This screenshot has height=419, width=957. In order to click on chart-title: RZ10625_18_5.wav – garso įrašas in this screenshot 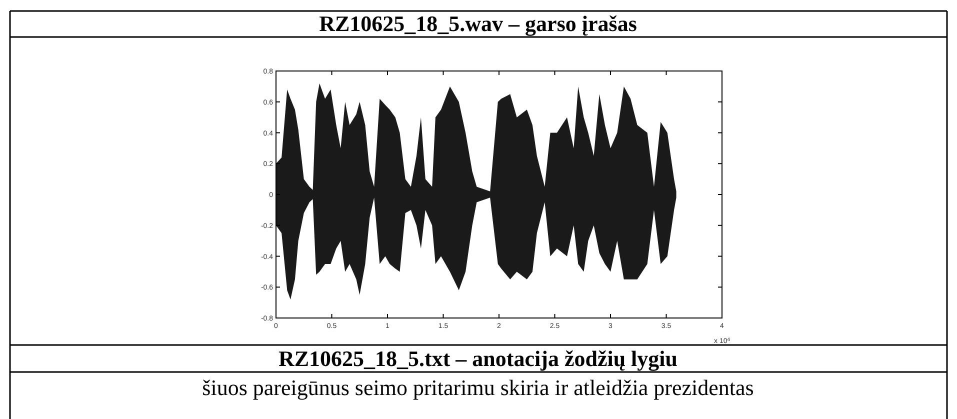, I will do `click(478, 23)`.